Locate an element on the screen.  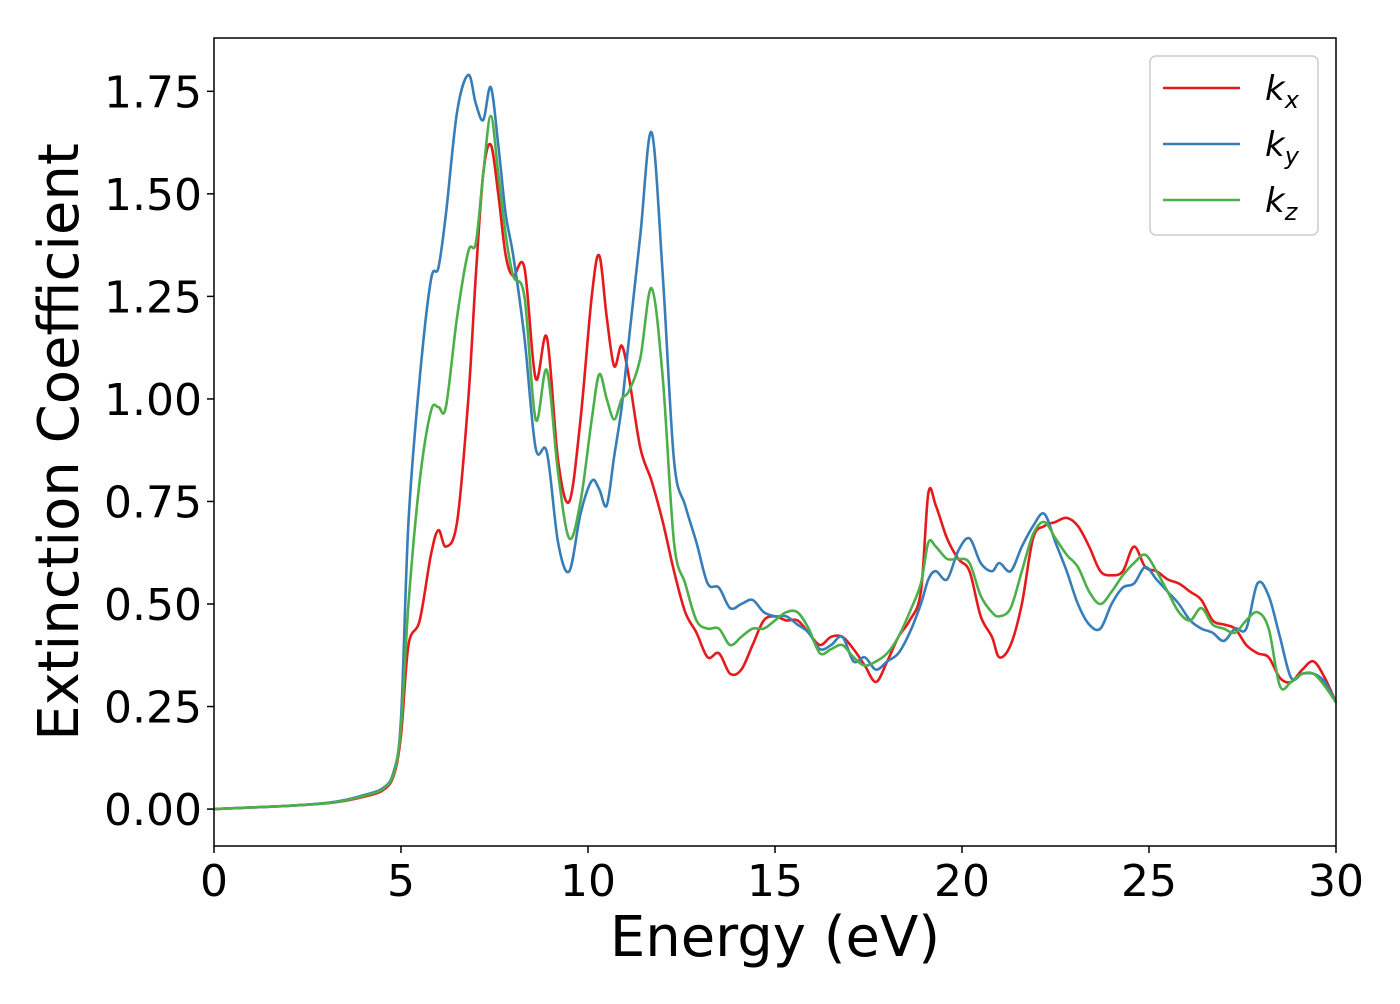
y-tick-label: 1.25 is located at coordinates (153, 297).